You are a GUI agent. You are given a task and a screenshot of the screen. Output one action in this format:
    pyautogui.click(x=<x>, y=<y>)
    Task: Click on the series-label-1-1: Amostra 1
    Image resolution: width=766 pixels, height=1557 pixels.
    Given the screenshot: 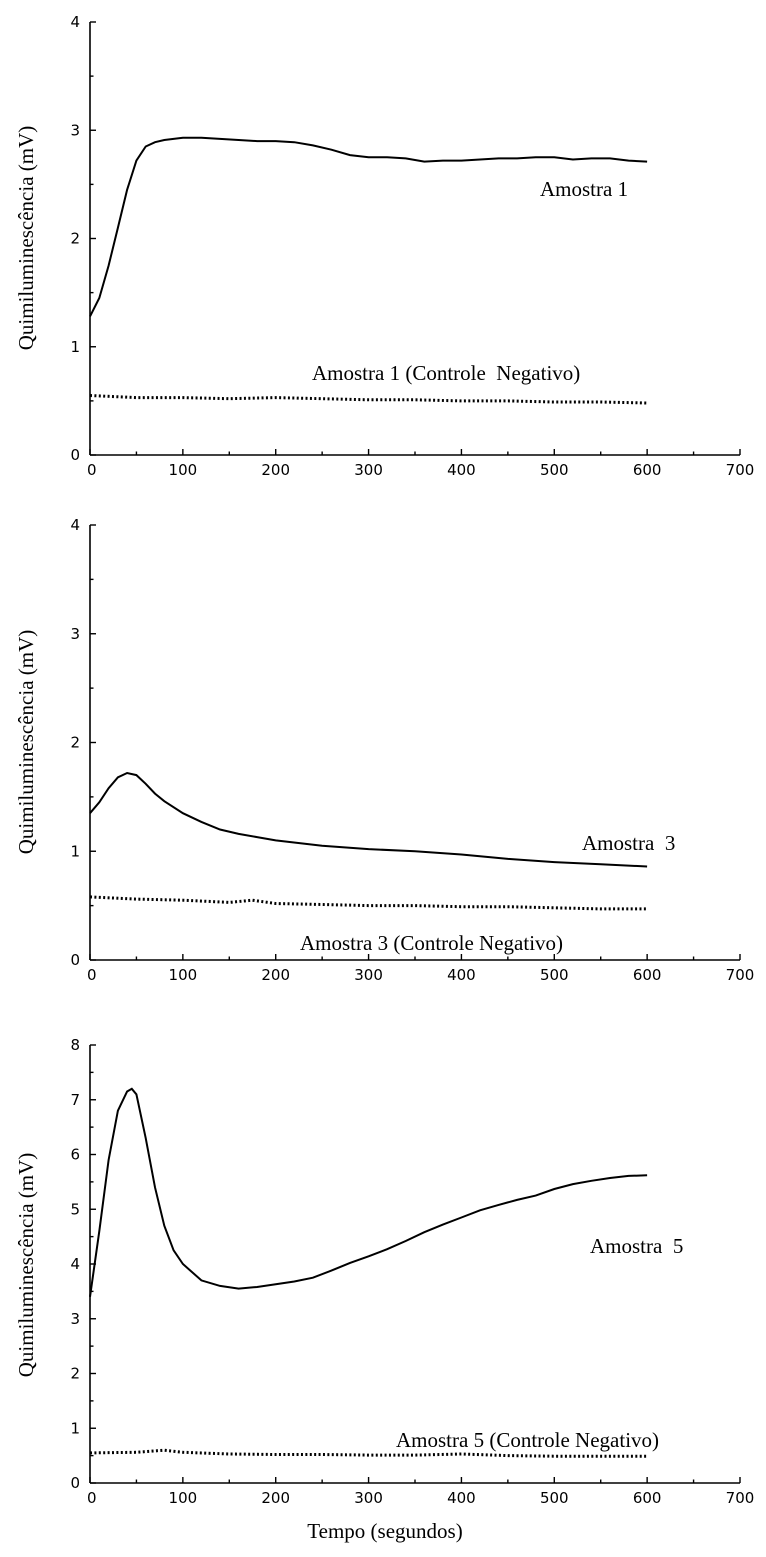 What is the action you would take?
    pyautogui.click(x=584, y=189)
    